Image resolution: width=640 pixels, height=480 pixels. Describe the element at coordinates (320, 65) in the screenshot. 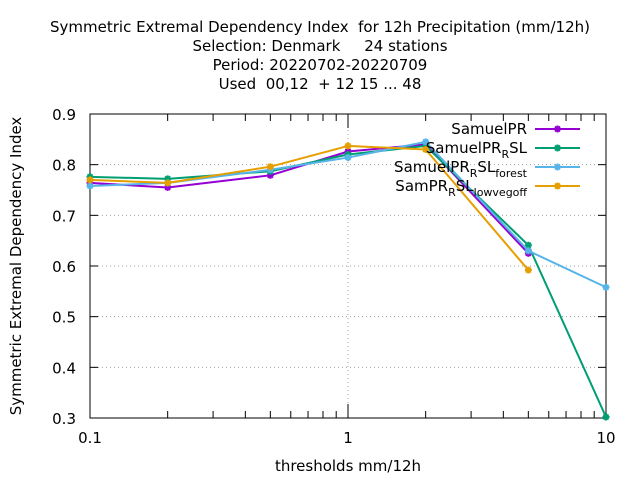

I see `chart-title-line-3: Period: 20220702-20220709` at that location.